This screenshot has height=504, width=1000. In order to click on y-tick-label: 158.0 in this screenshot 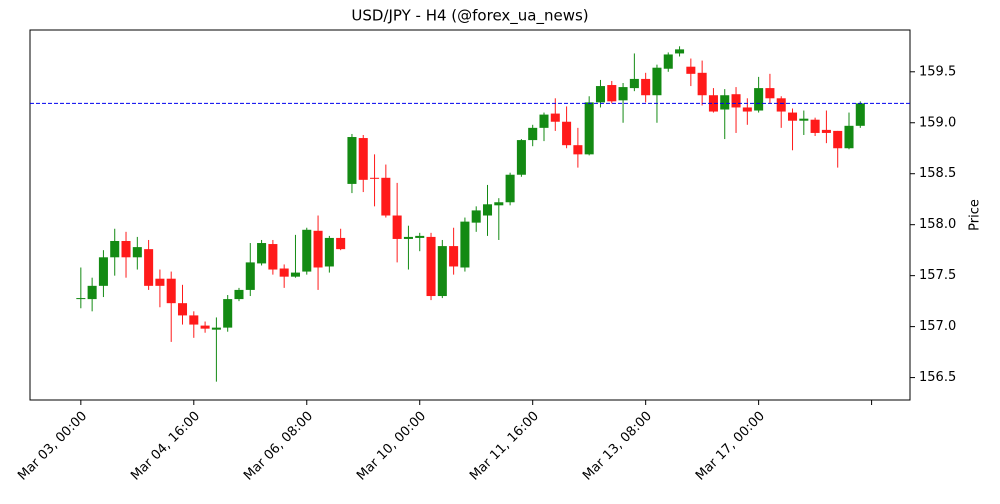, I will do `click(937, 224)`.